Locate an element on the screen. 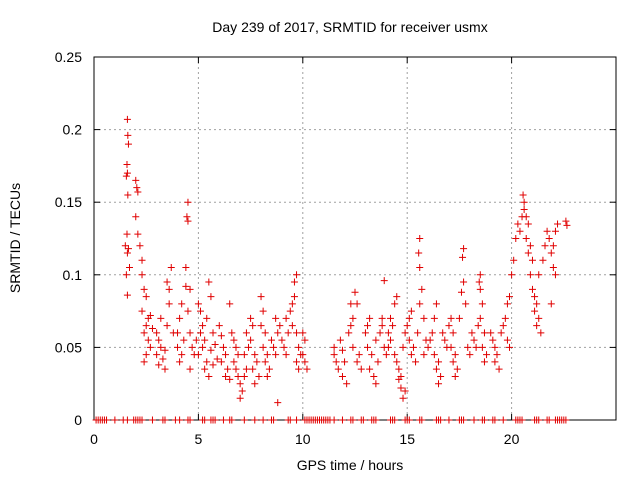  y-tick-label: 0 is located at coordinates (78, 420).